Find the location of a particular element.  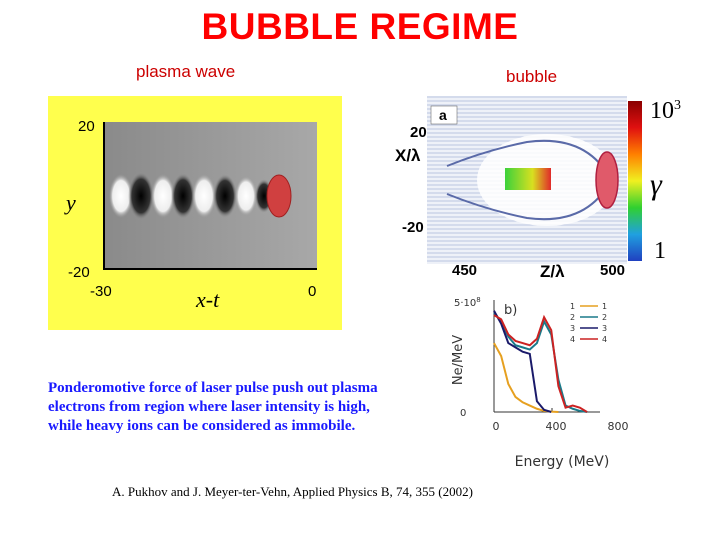

plasma-wave-graphic is located at coordinates (210, 196).